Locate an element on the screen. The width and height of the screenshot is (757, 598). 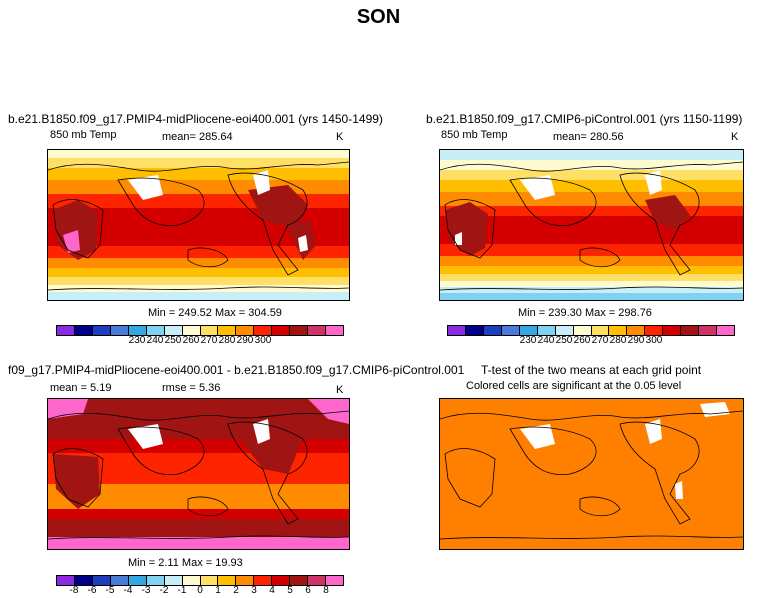
rmse-label-bottom-left: rmse = 5.36 is located at coordinates (191, 388).